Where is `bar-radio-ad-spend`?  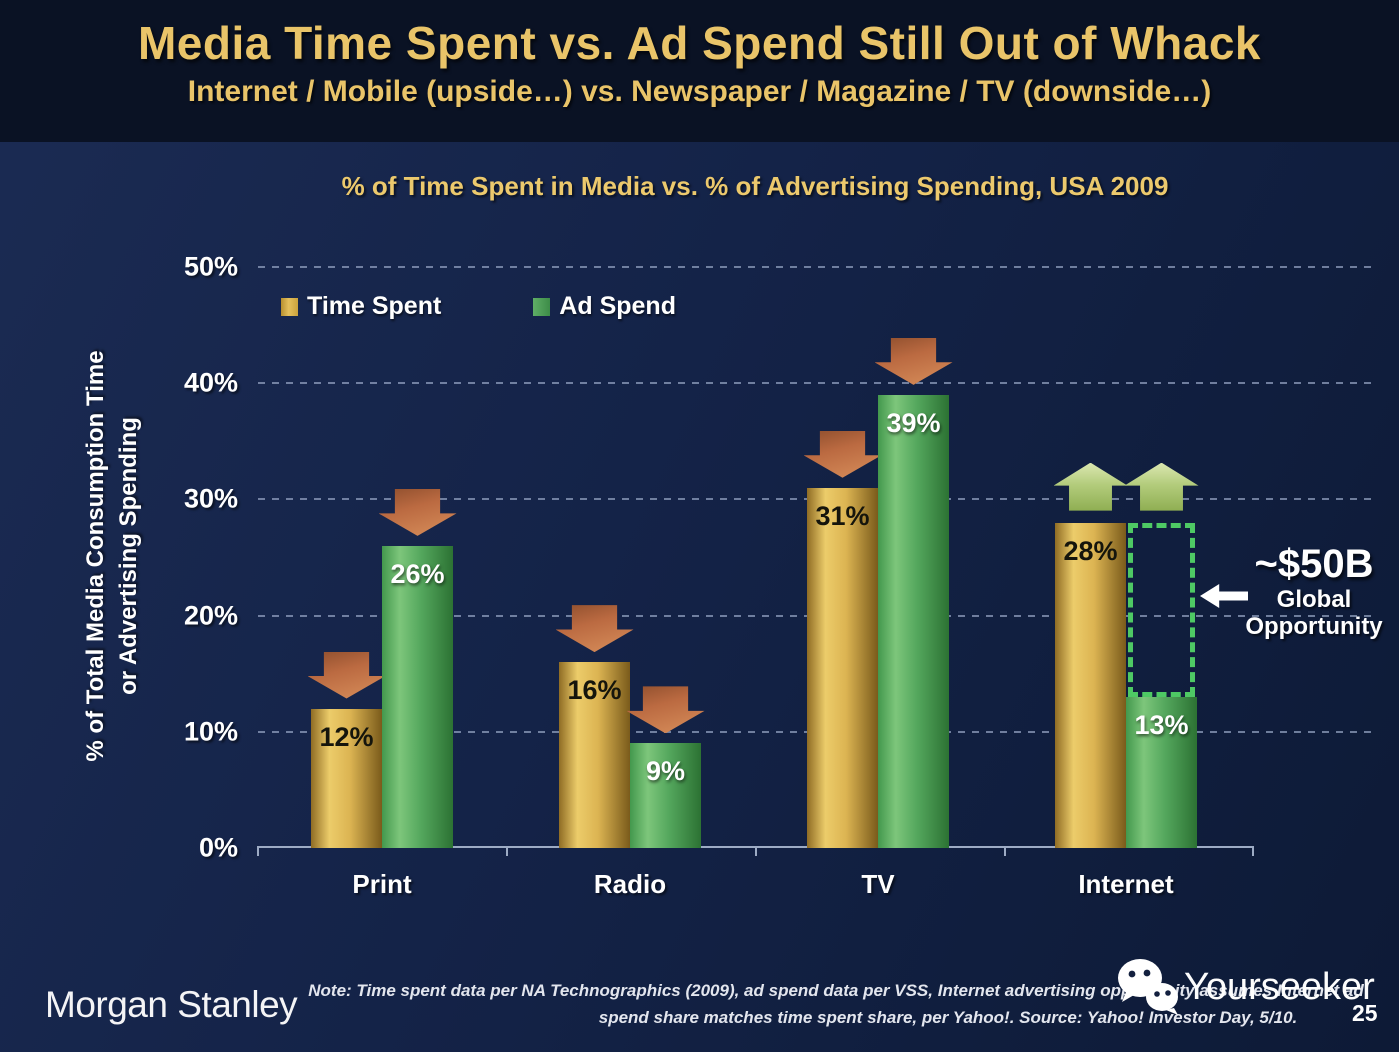 bar-radio-ad-spend is located at coordinates (665, 795).